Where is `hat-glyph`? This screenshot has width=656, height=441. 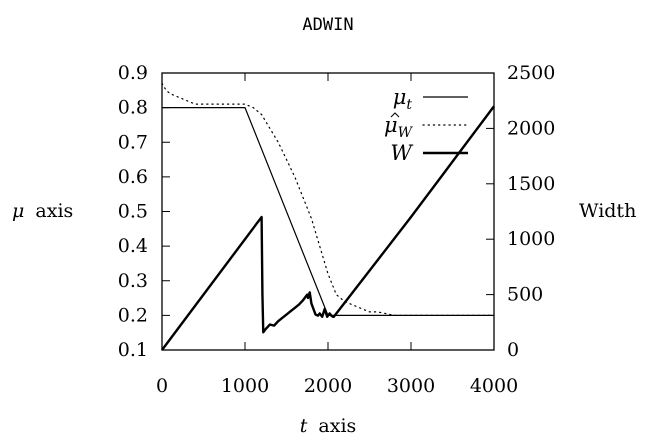 hat-glyph is located at coordinates (395, 115).